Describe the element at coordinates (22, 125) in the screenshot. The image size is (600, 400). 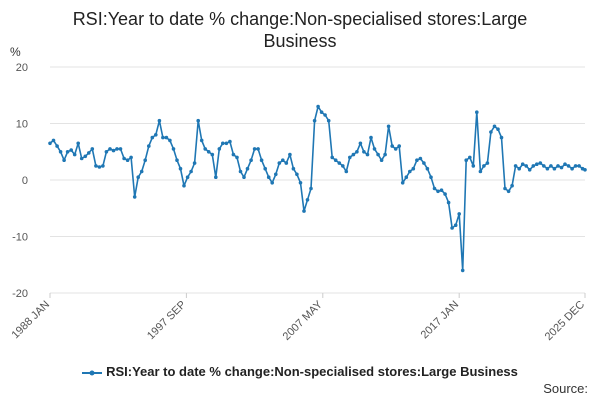
I see `y-tick-label: 10` at that location.